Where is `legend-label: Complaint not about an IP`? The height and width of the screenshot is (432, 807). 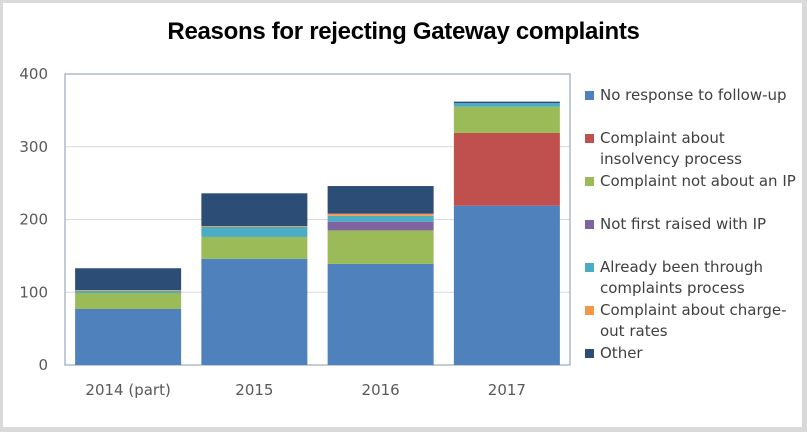 legend-label: Complaint not about an IP is located at coordinates (698, 181).